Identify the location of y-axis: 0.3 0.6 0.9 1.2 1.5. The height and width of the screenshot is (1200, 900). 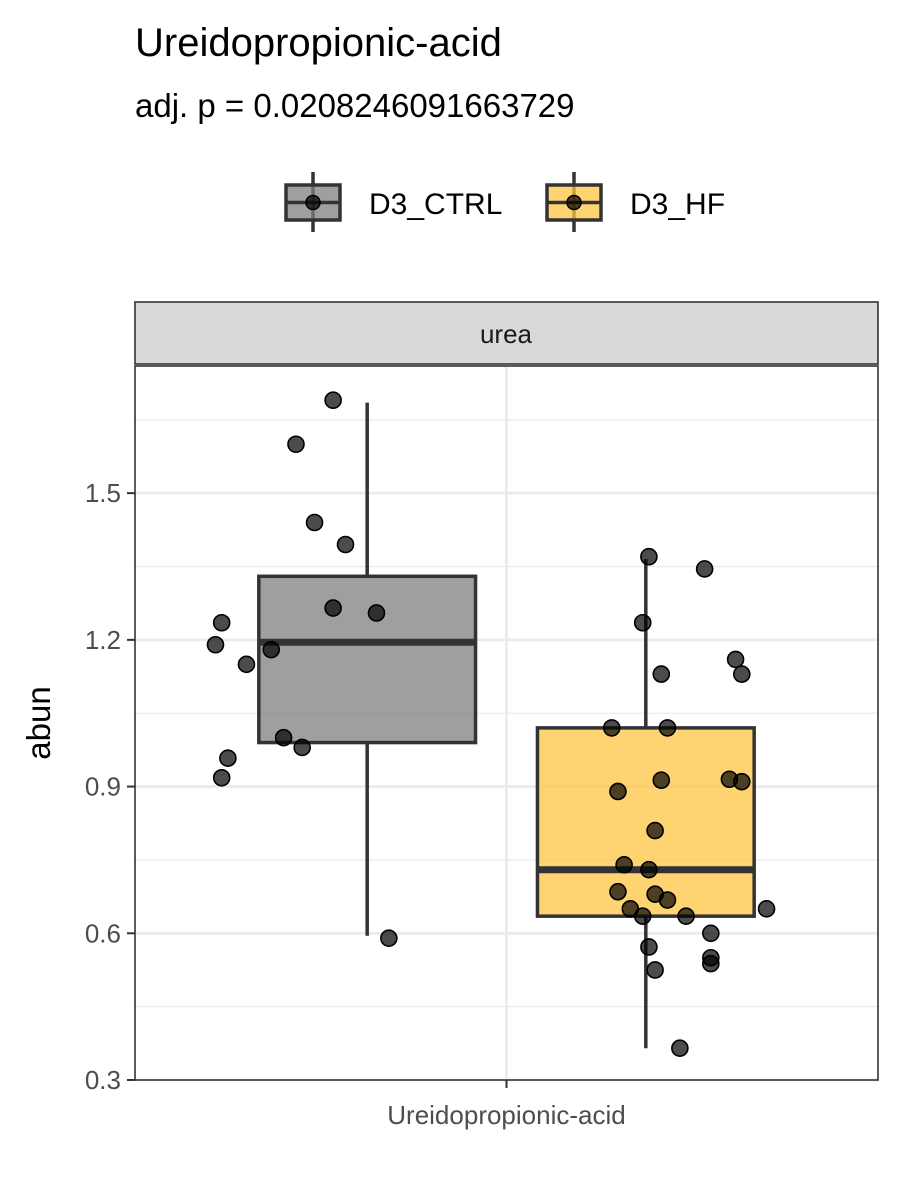
(110, 786).